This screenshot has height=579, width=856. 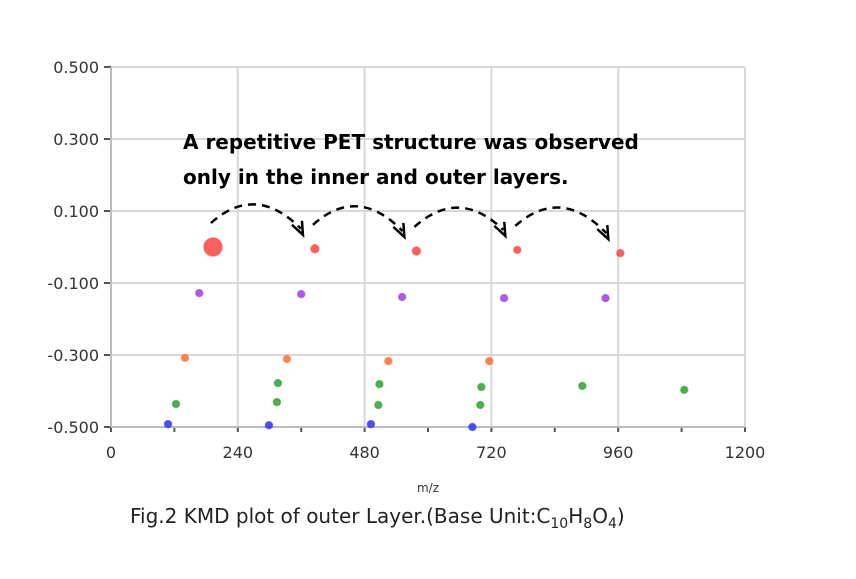 What do you see at coordinates (76, 67) in the screenshot?
I see `y-tick-label: 0.500` at bounding box center [76, 67].